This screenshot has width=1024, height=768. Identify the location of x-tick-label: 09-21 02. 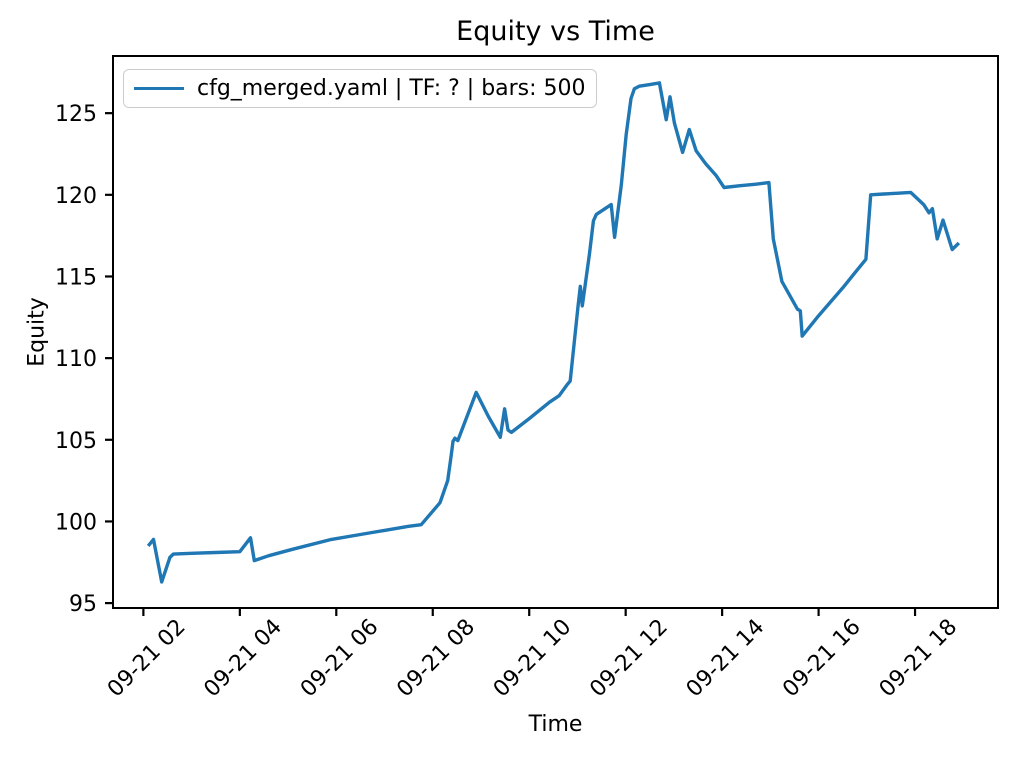
(147, 659).